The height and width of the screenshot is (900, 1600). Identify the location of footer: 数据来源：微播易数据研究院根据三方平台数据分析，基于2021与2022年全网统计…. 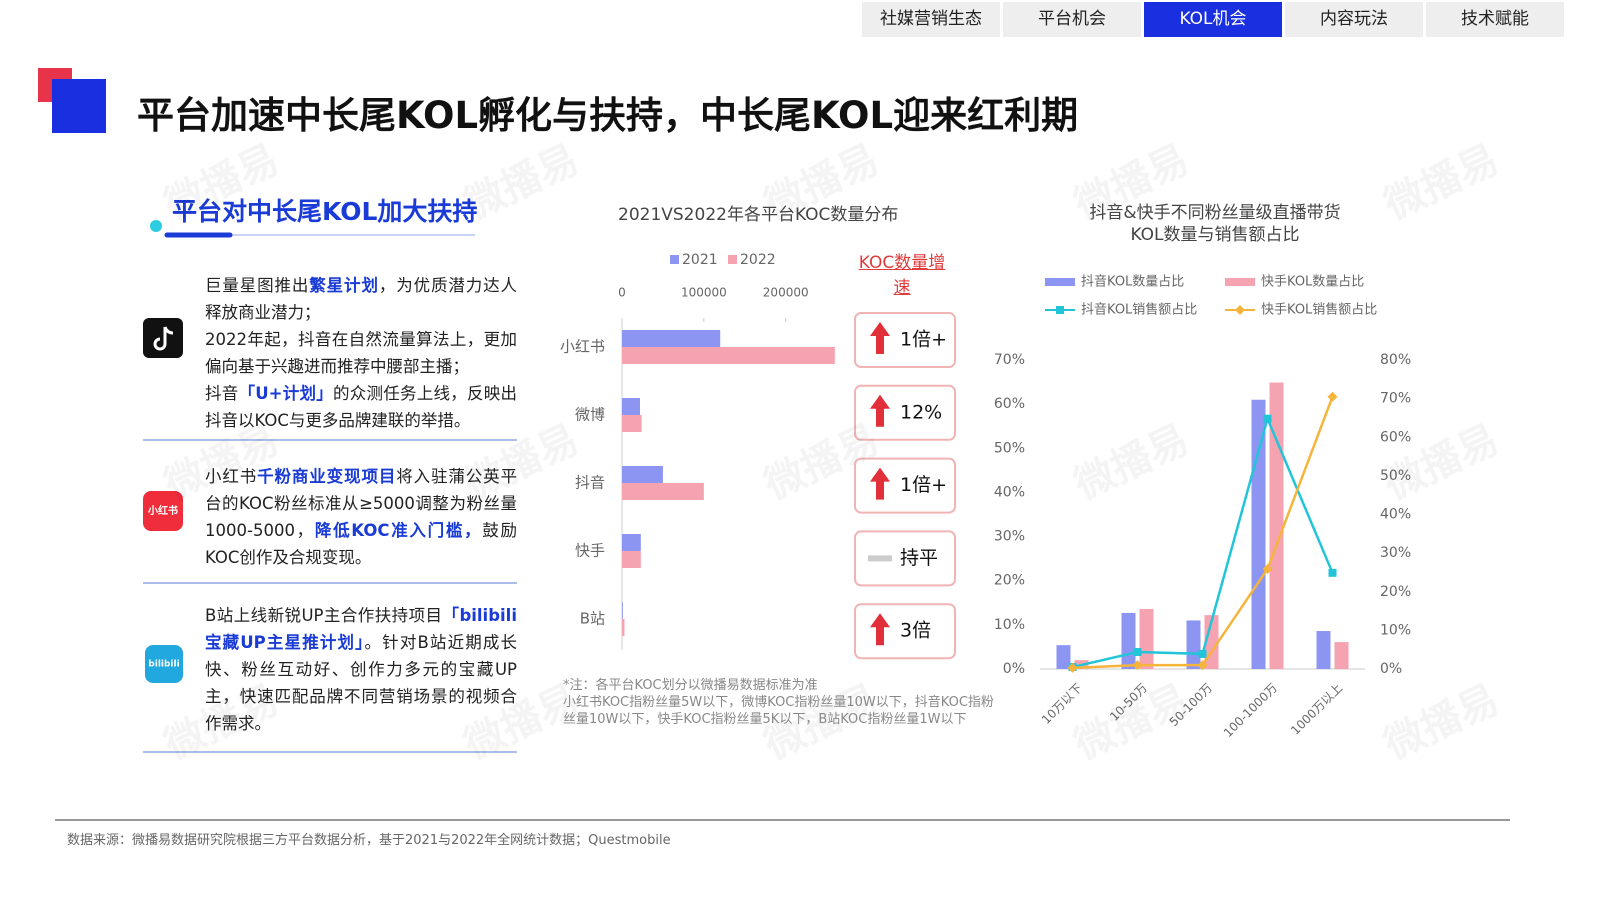
(369, 840).